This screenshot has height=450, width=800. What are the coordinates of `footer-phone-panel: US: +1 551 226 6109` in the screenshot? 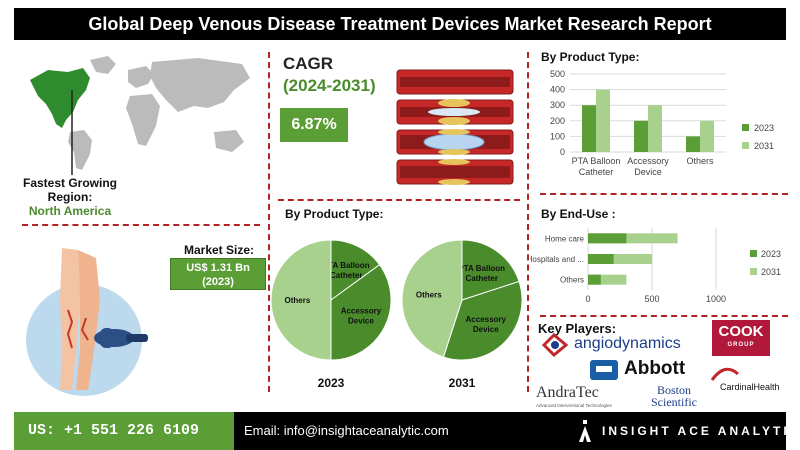 It's located at (124, 431).